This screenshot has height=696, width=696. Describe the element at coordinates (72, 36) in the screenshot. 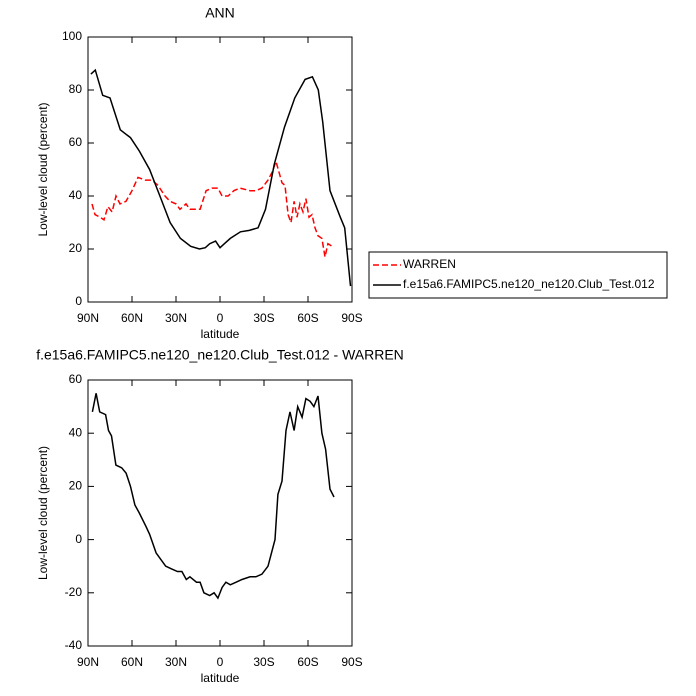

I see `y-tick-label: 100` at that location.